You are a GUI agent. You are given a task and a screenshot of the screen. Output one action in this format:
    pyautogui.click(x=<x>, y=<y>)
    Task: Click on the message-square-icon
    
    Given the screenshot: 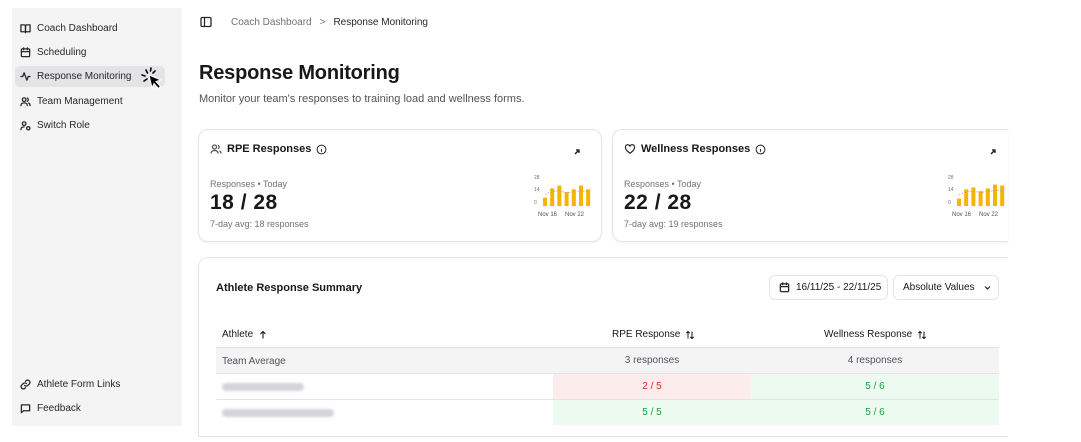 What is the action you would take?
    pyautogui.click(x=25, y=408)
    